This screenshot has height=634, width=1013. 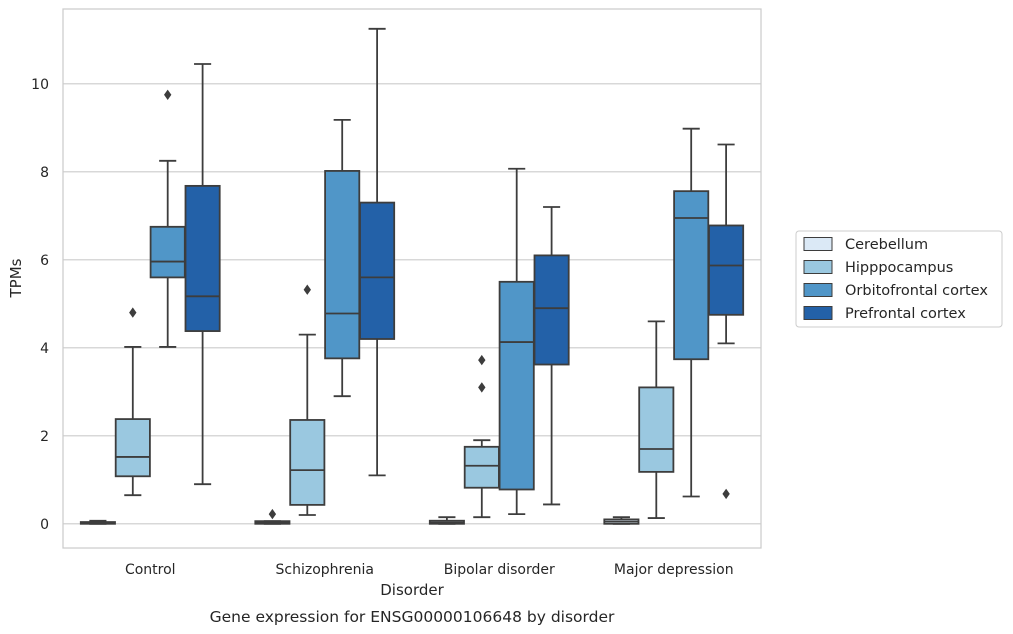 I want to click on x-tick-label-major-depression: Major depression, so click(x=674, y=570).